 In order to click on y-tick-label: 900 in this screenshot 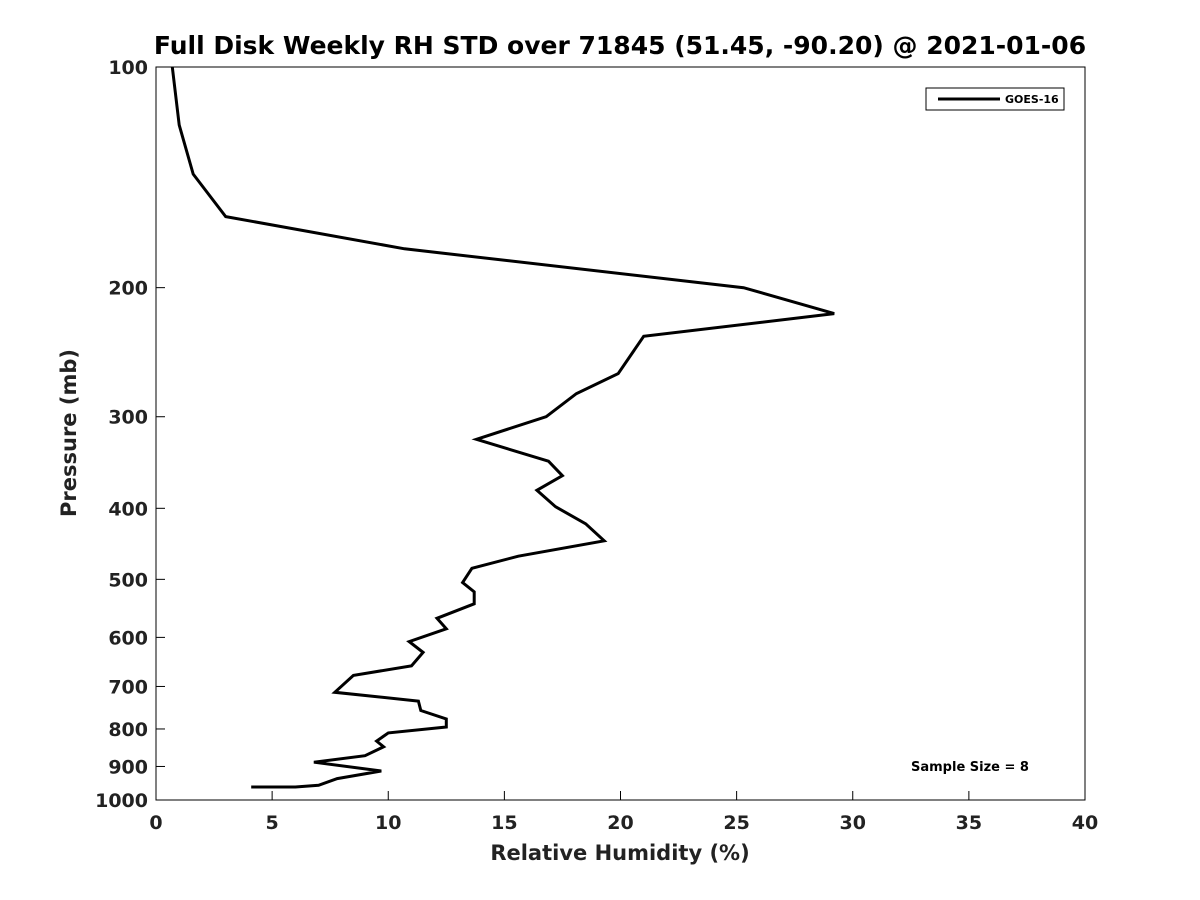, I will do `click(128, 767)`.